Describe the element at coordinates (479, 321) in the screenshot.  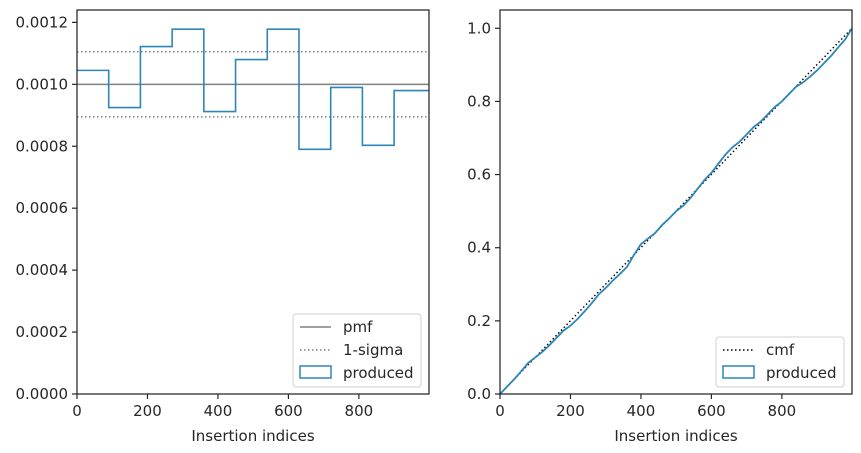
I see `y-tick-label: 0.2` at that location.